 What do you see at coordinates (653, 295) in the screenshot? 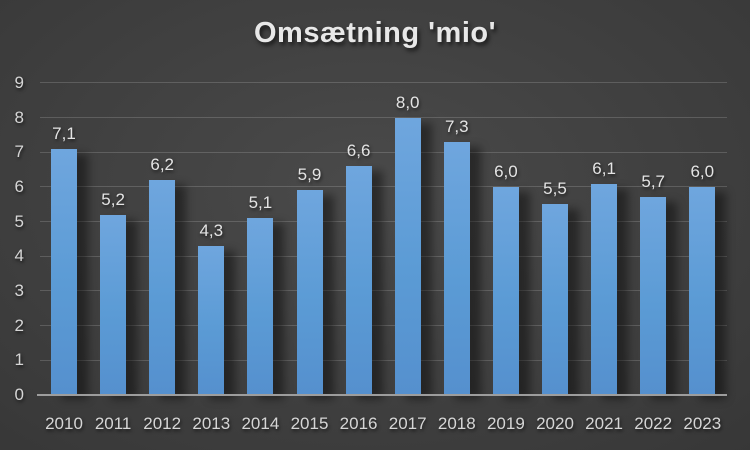
I see `bar-2022` at bounding box center [653, 295].